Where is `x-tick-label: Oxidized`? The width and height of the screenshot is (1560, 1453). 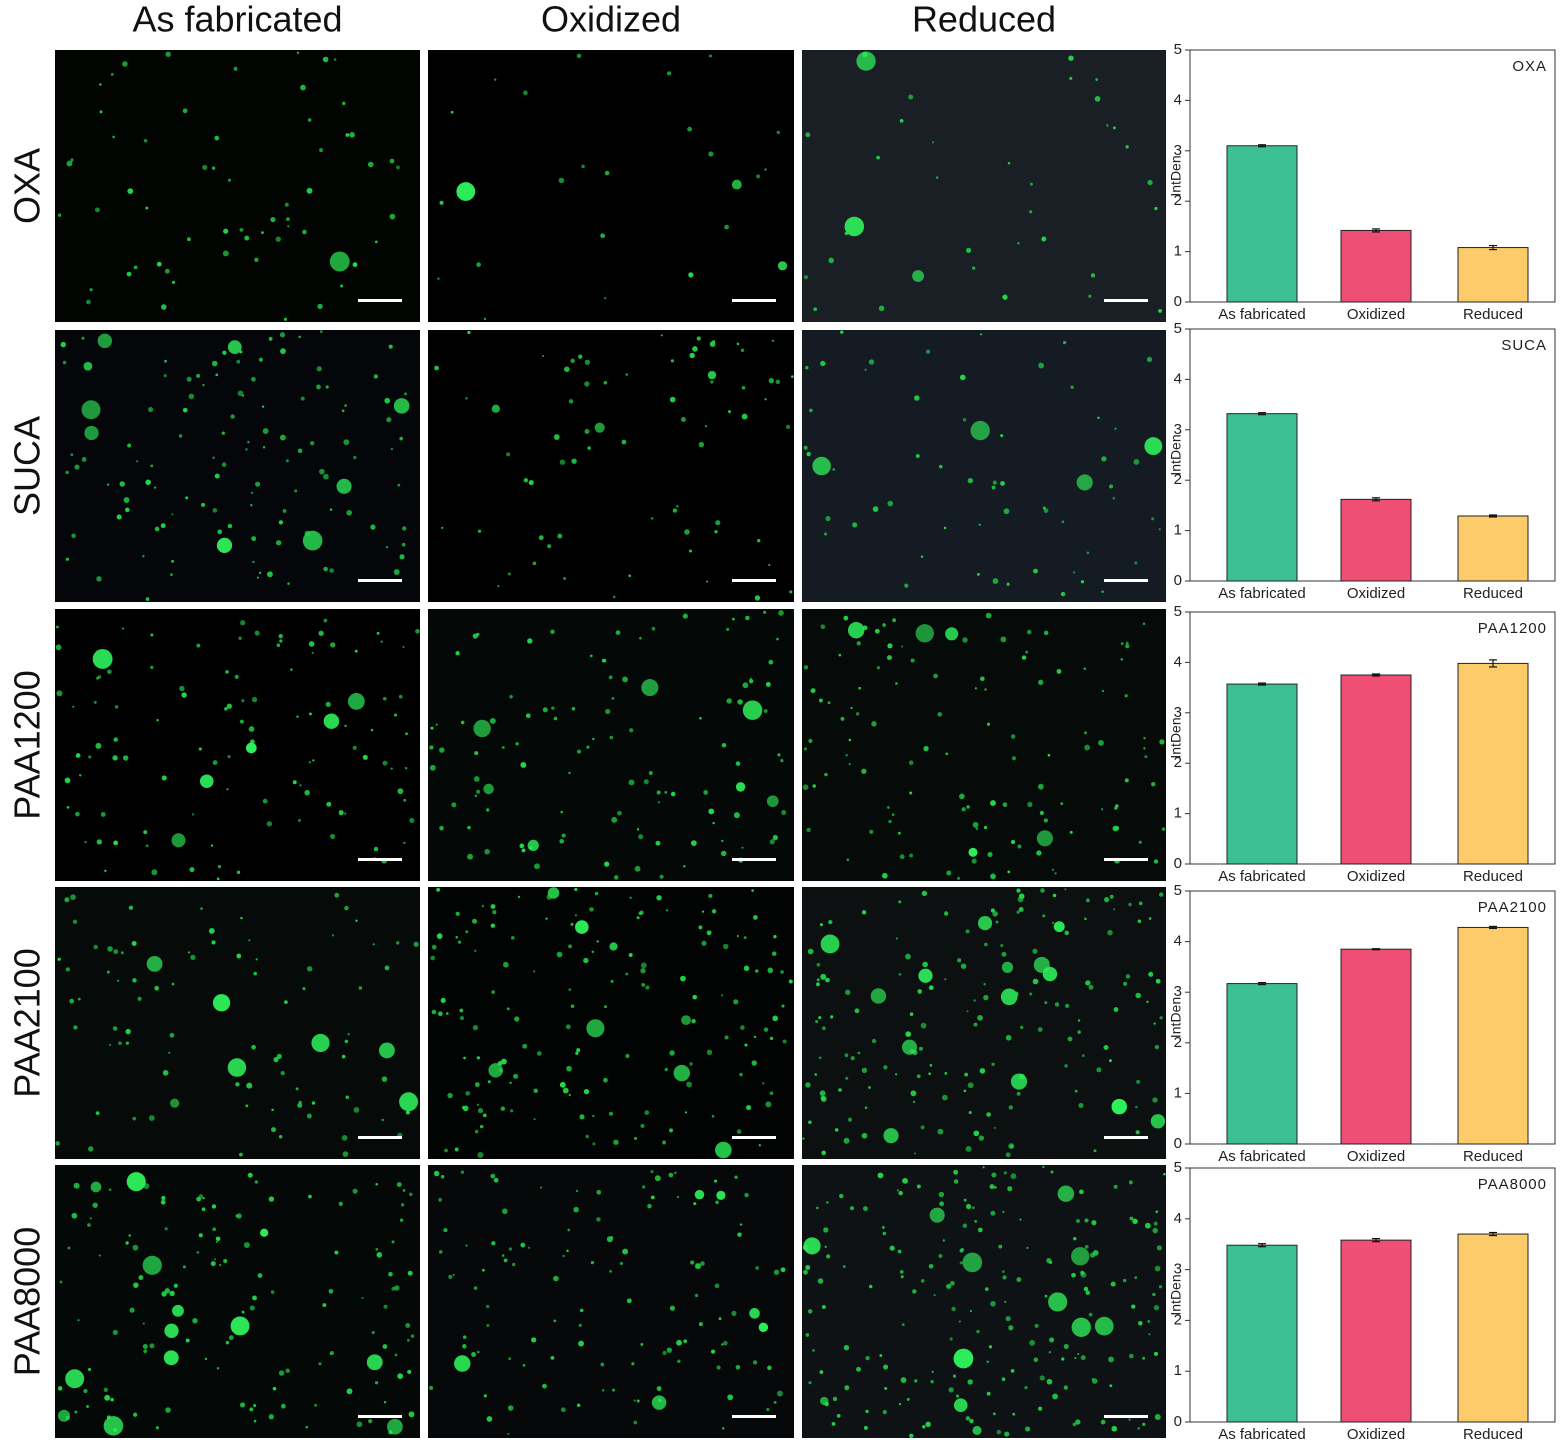
x-tick-label: Oxidized is located at coordinates (1376, 1156).